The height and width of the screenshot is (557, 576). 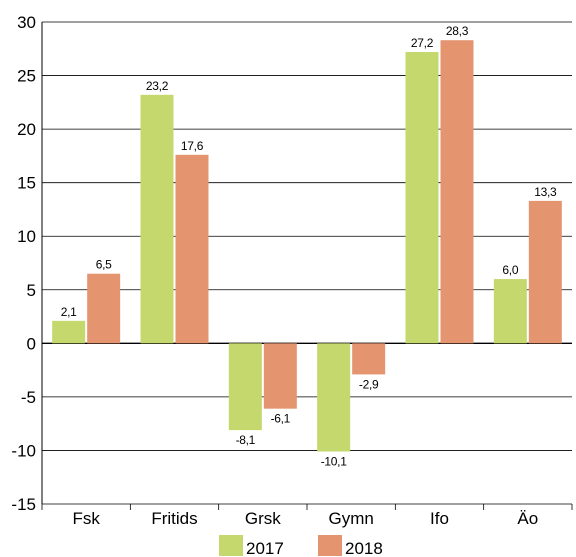 I want to click on x-category-label: Ifo, so click(x=439, y=518).